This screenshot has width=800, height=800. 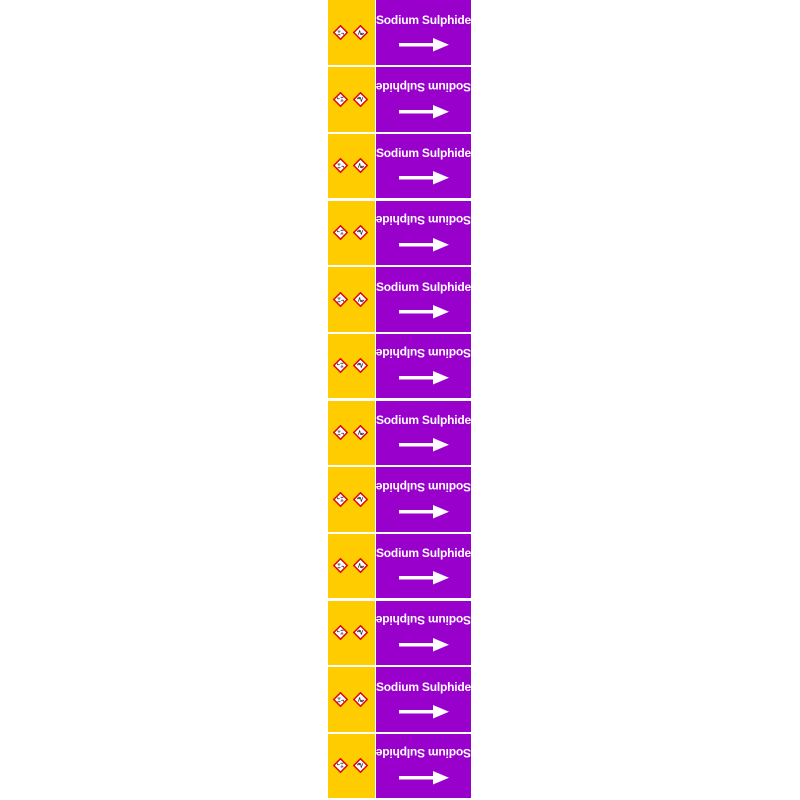 I want to click on pipe-marker-label-10: Sodium Sulphide, so click(x=399, y=632).